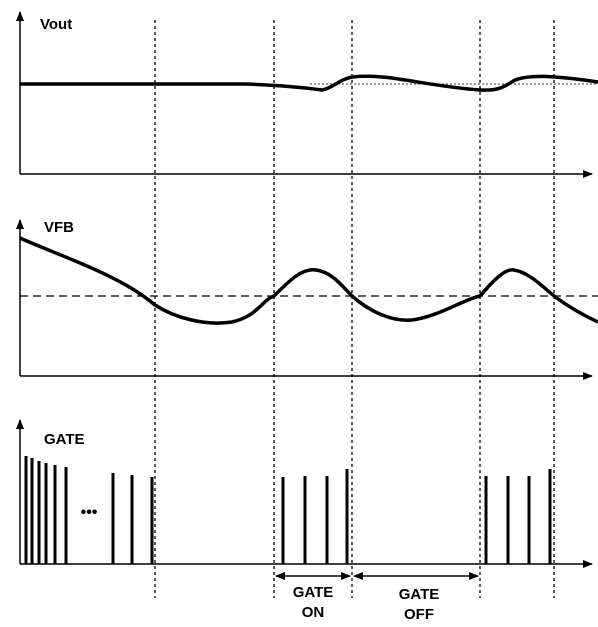  Describe the element at coordinates (308, 280) in the screenshot. I see `vfb-waveform` at that location.